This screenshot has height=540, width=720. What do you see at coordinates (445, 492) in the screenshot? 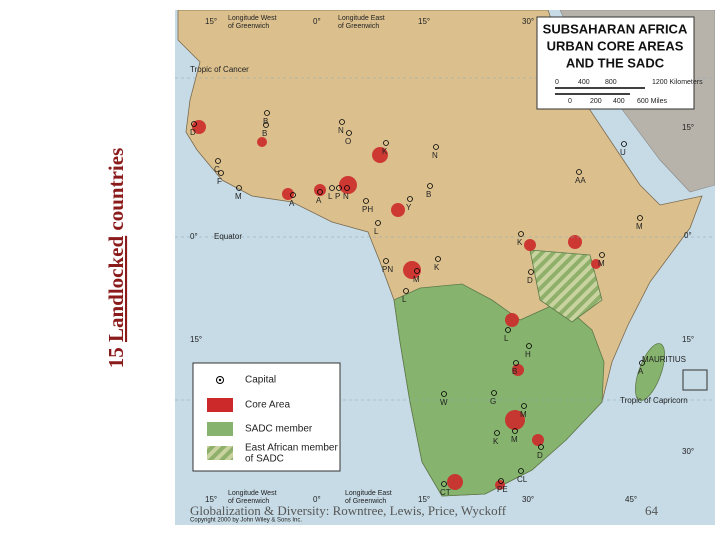
I see `capital-label: CT` at bounding box center [445, 492].